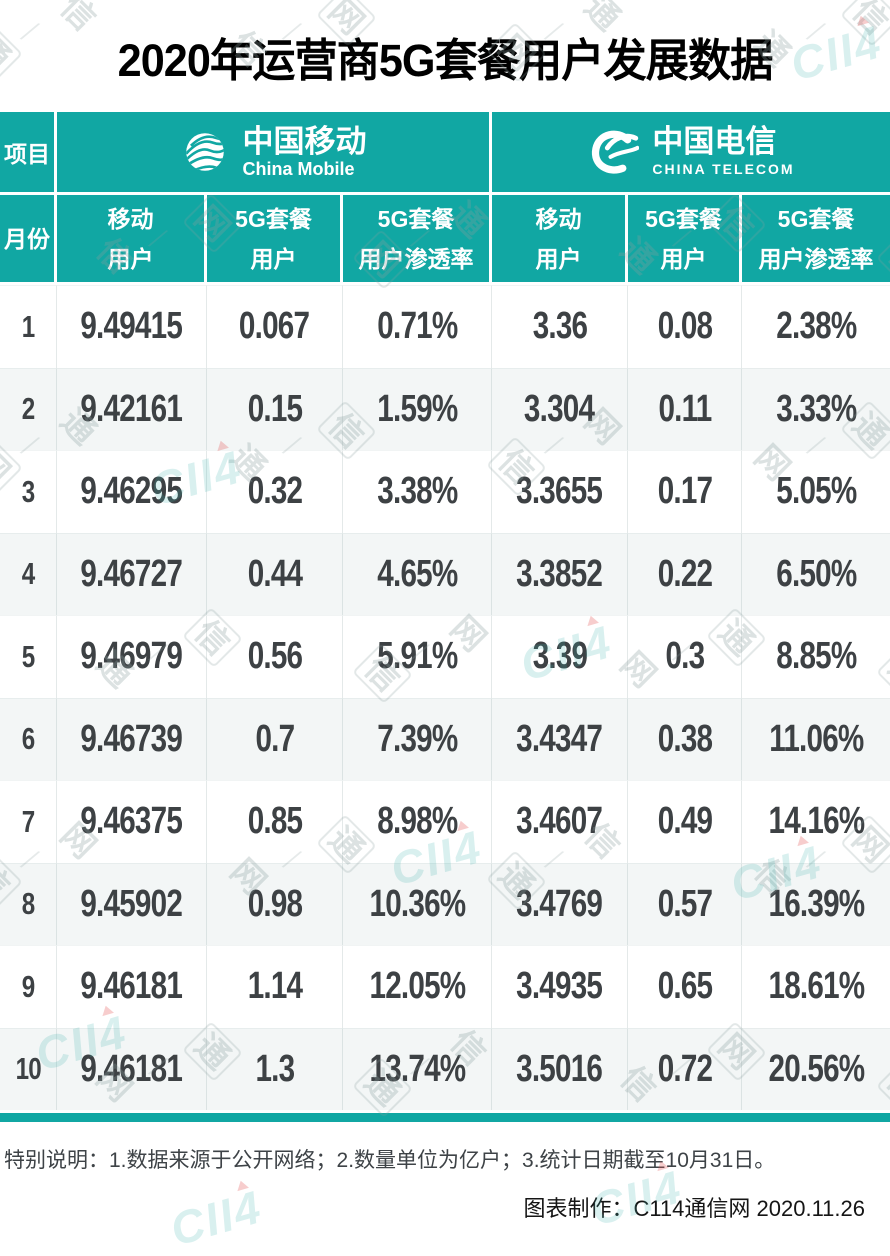  What do you see at coordinates (132, 408) in the screenshot?
I see `value-cell: 9.42161` at bounding box center [132, 408].